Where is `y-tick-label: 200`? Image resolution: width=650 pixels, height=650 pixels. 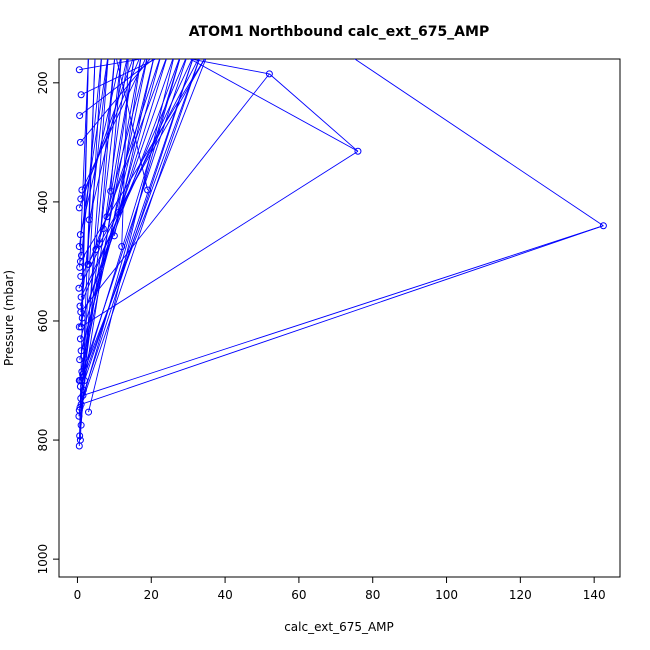 y-tick-label: 200 is located at coordinates (43, 82).